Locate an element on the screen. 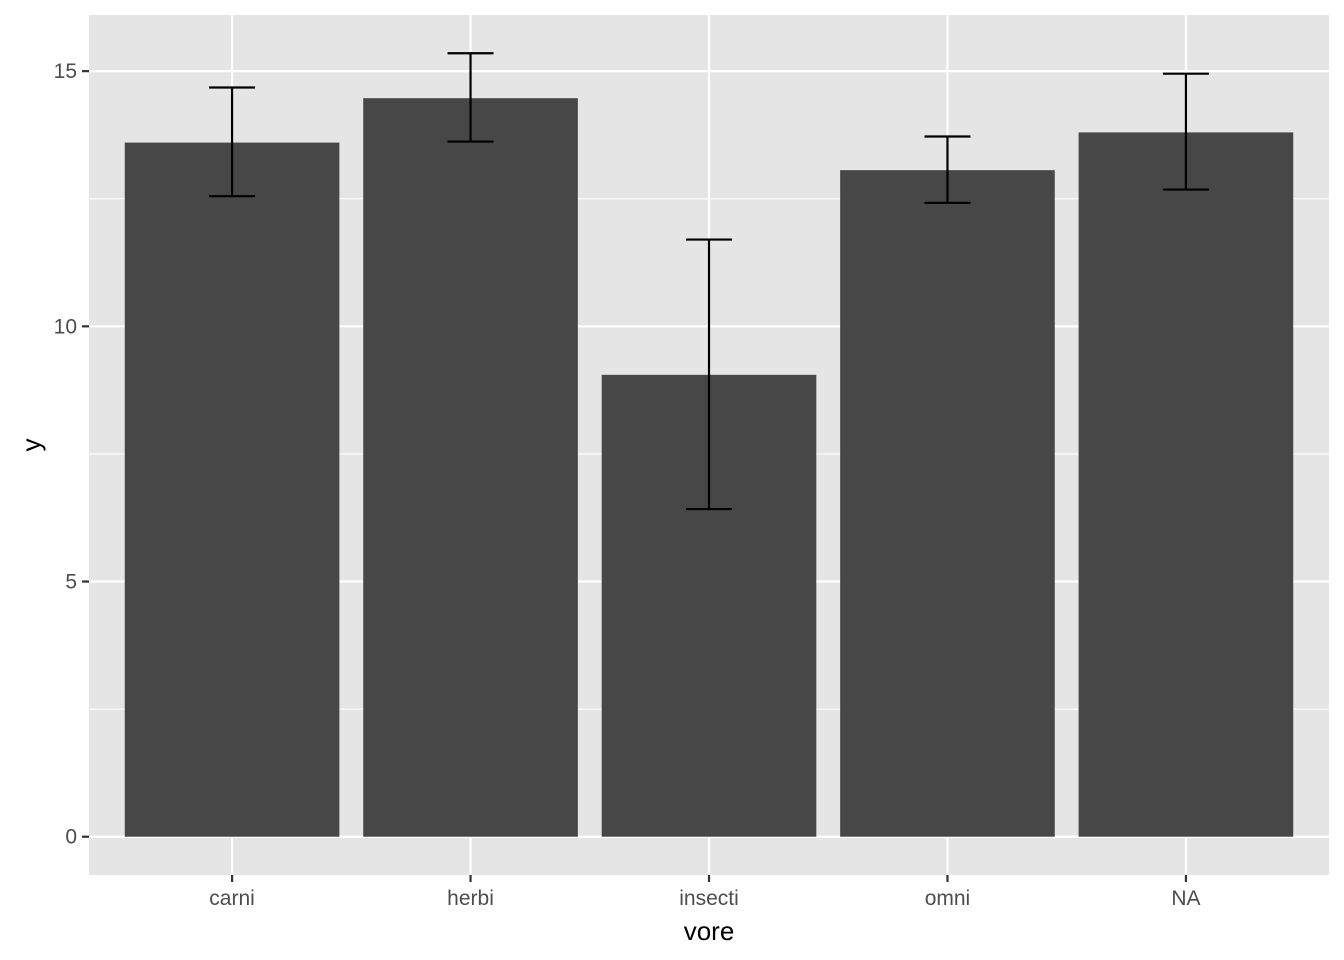 The image size is (1344, 960). y-tick-label: 15 is located at coordinates (65, 71).